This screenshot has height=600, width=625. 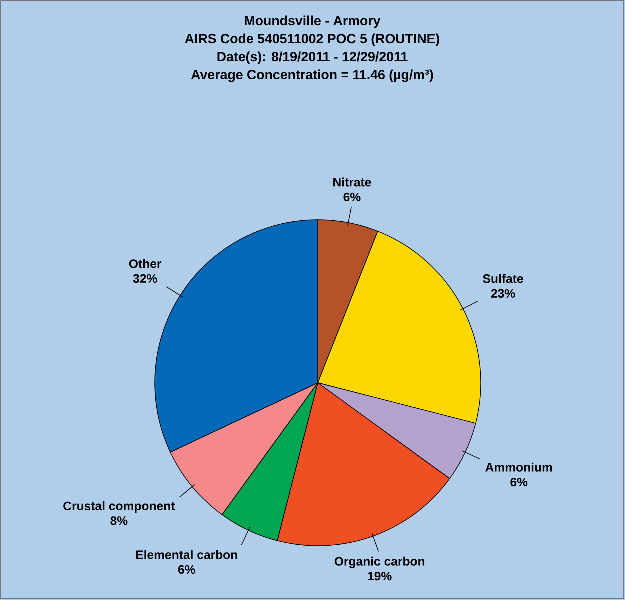 I want to click on text: Average Concentration = 11.46 (µg/m³), so click(x=312, y=76).